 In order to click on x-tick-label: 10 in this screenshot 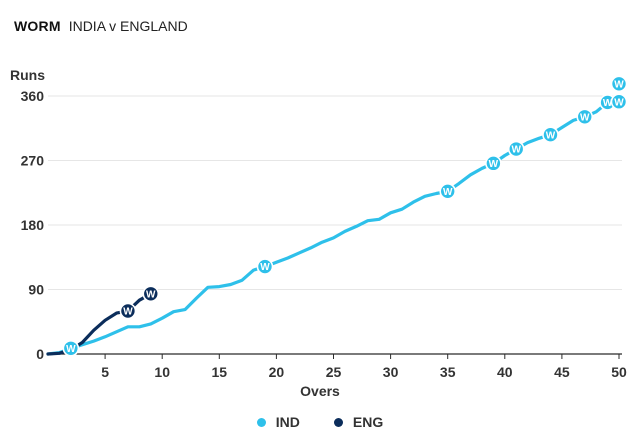, I will do `click(162, 372)`.